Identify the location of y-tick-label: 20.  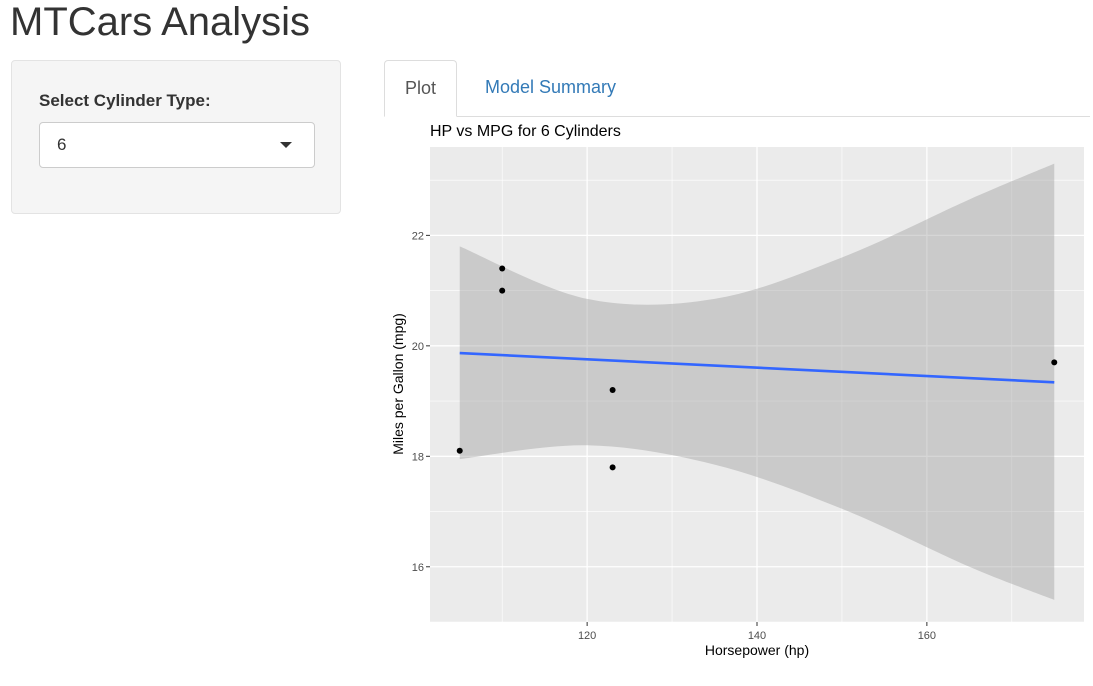
(418, 347).